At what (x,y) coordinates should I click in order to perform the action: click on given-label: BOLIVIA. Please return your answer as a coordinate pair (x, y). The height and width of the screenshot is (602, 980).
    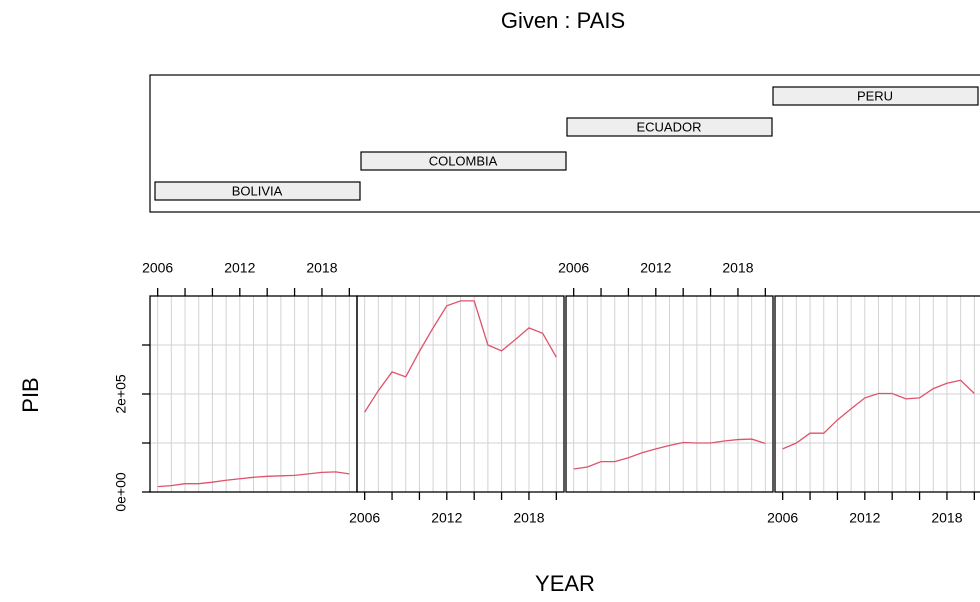
    Looking at the image, I should click on (257, 190).